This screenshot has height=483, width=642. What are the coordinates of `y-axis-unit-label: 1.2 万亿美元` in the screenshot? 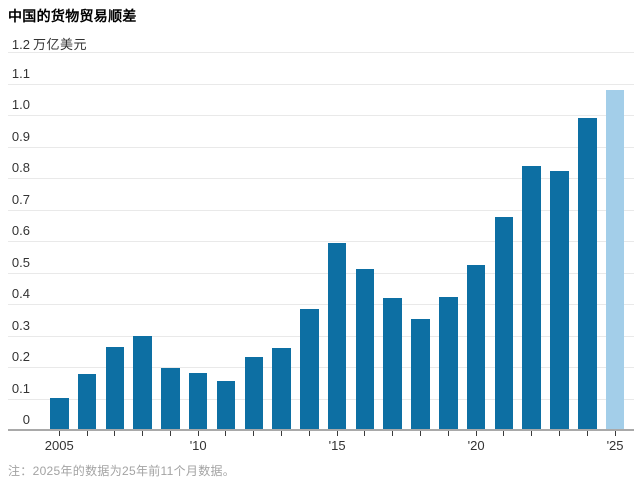 It's located at (43, 43).